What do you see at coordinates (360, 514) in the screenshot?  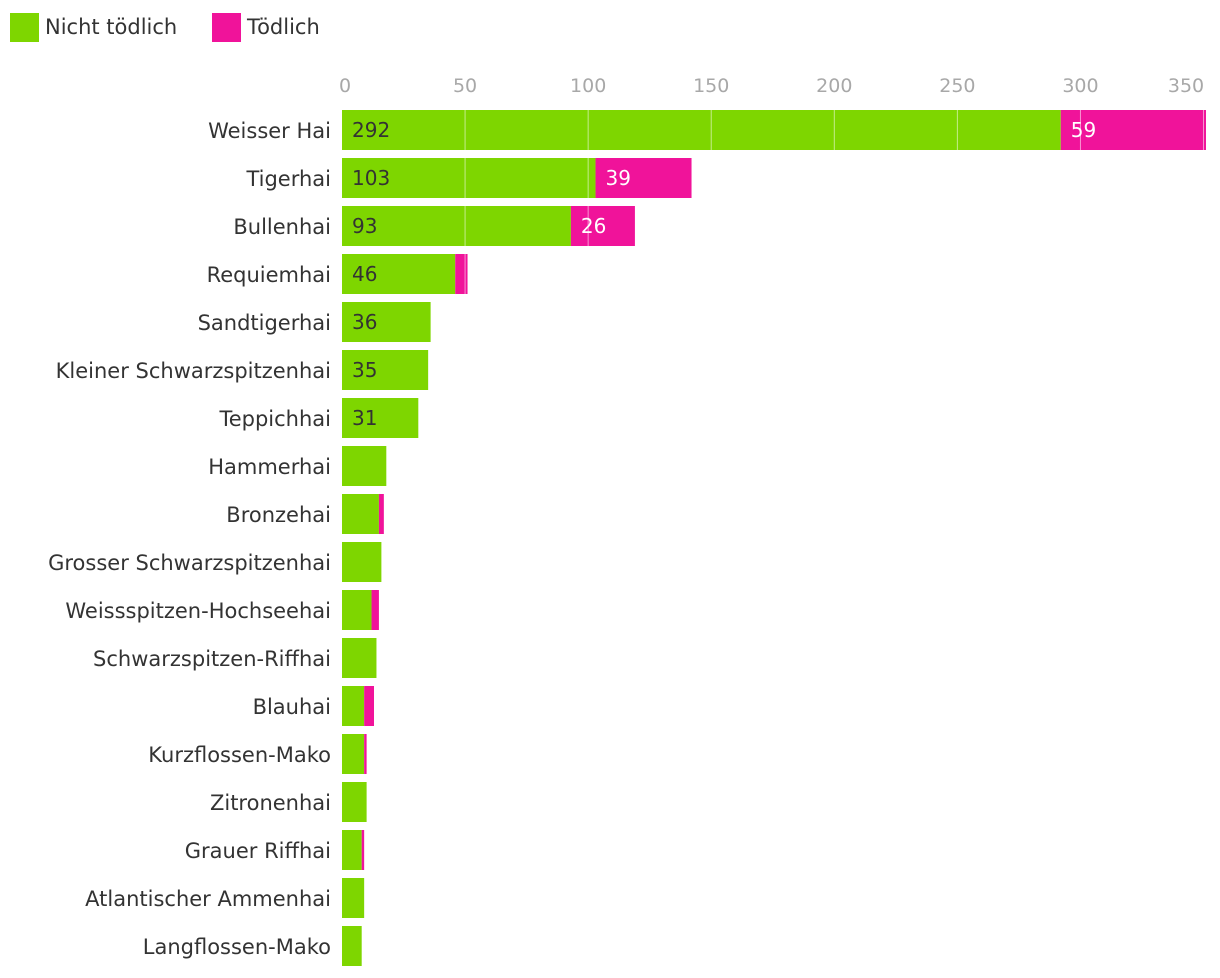 I see `bar-nicht-toedlich-bronzehai` at bounding box center [360, 514].